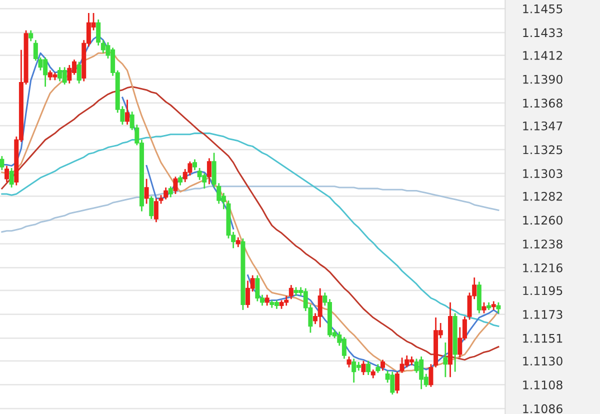 This screenshot has width=600, height=414. I want to click on y-tick-label: 1.1151, so click(542, 338).